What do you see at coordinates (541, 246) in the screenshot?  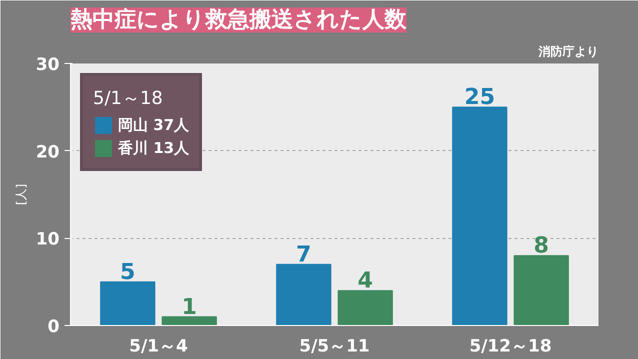 I see `data-label: 8` at bounding box center [541, 246].